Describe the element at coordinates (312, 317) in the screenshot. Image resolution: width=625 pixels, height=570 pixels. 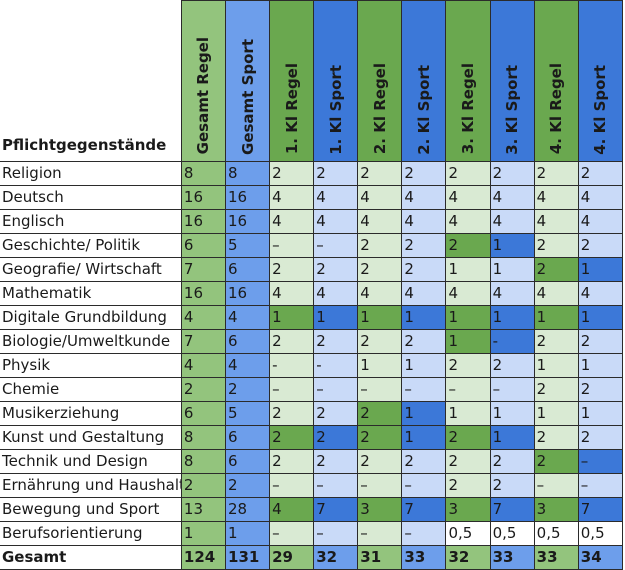
I see `table-row: Digitale Grundbildung 4 4 1 1 1 1 1 1 1 1` at that location.